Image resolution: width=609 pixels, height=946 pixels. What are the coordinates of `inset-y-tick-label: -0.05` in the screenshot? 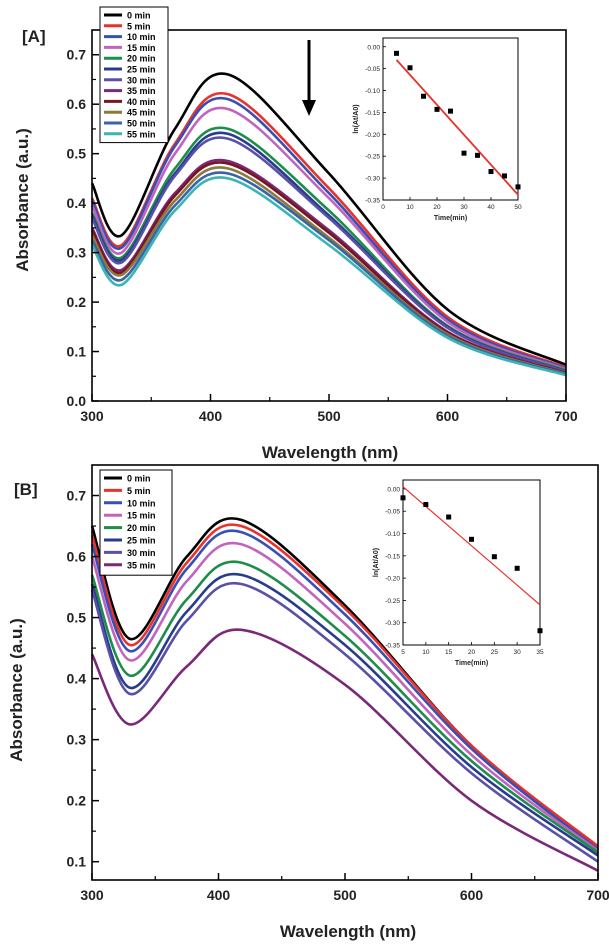 It's located at (372, 69).